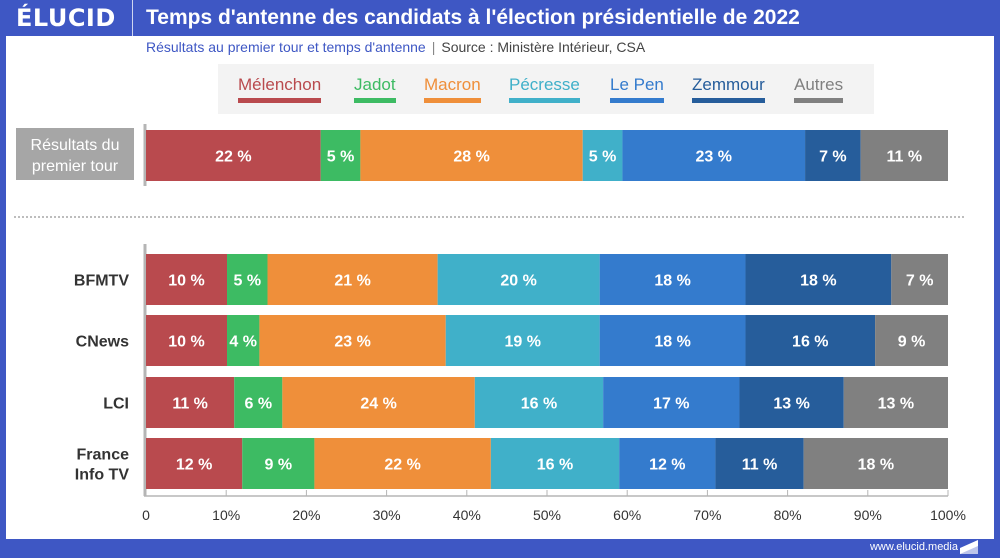 The image size is (1000, 558). What do you see at coordinates (402, 463) in the screenshot?
I see `bar-segment-france-info-tv-macron` at bounding box center [402, 463].